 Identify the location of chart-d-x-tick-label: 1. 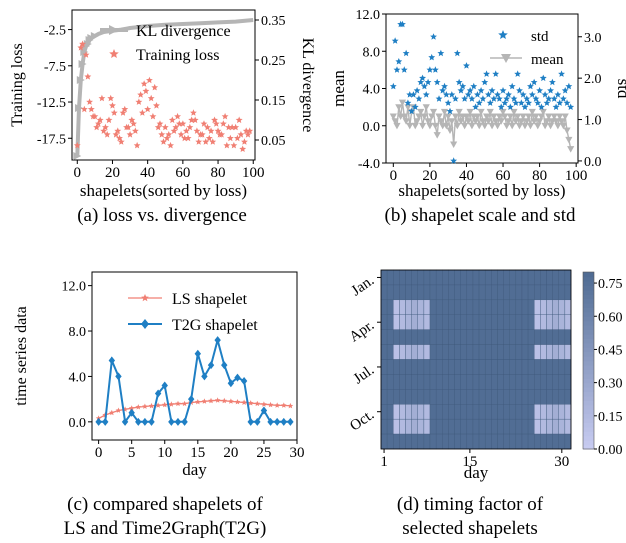
(384, 462).